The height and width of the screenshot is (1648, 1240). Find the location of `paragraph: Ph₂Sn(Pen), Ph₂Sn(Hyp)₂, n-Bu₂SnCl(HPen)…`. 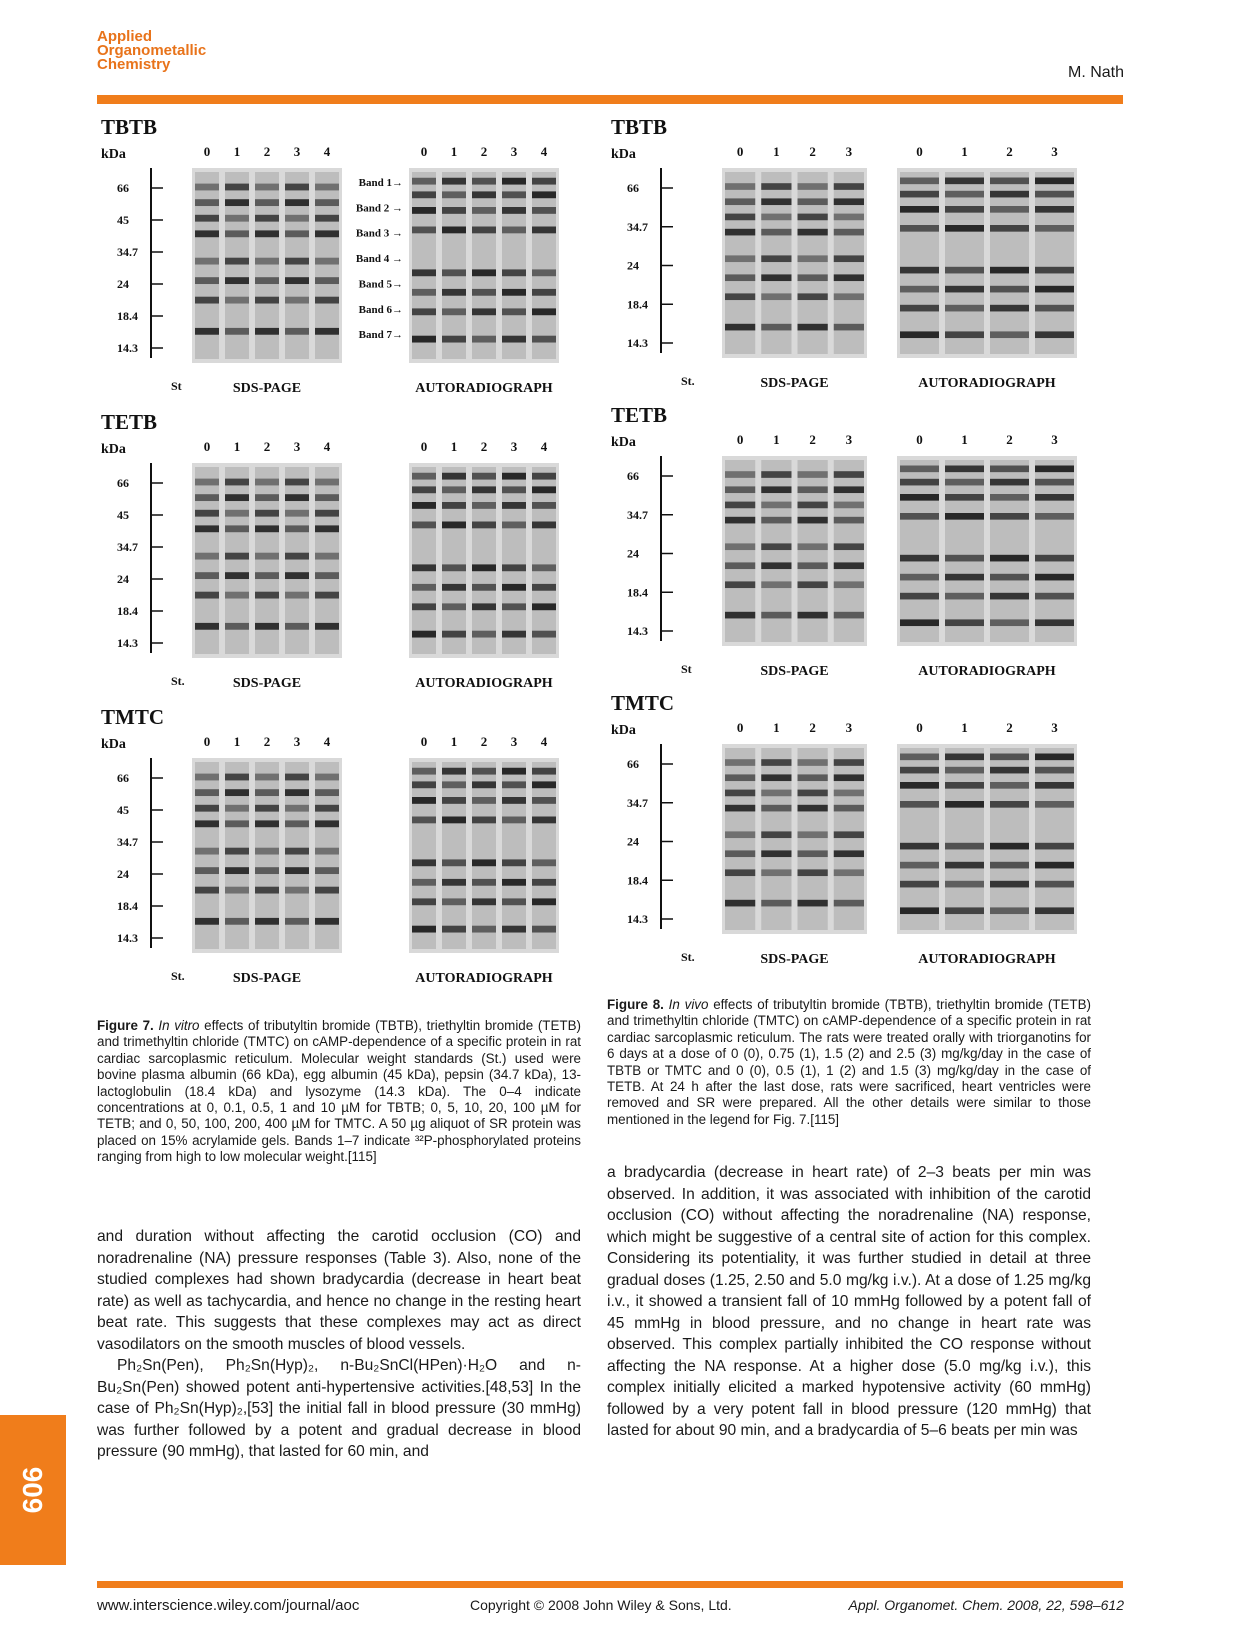

paragraph: Ph₂Sn(Pen), Ph₂Sn(Hyp)₂, n-Bu₂SnCl(HPen)… is located at coordinates (339, 1408).